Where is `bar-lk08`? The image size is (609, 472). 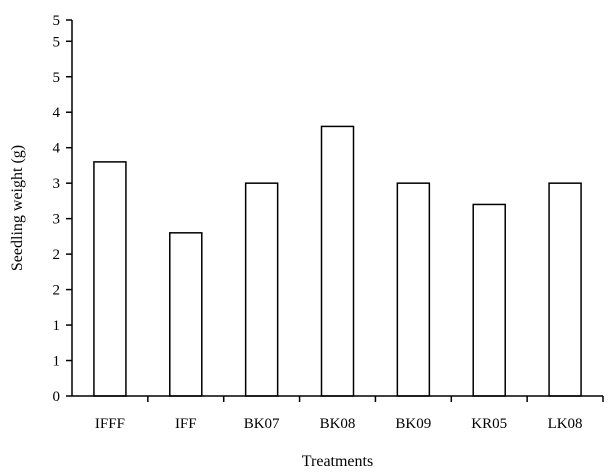
bar-lk08 is located at coordinates (565, 289).